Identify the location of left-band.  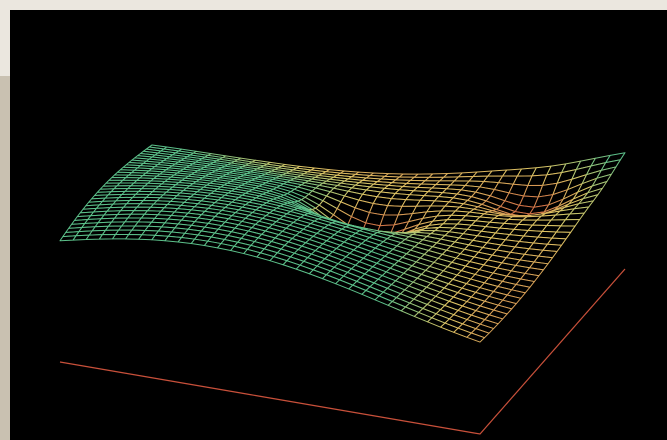
(5, 38).